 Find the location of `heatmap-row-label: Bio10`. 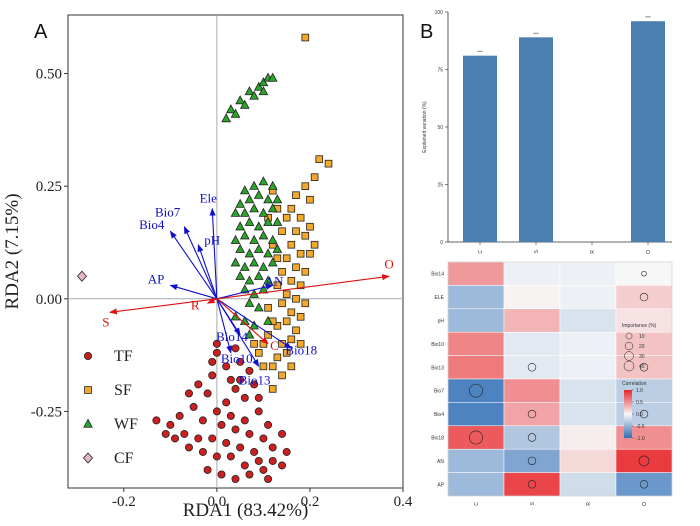

heatmap-row-label: Bio10 is located at coordinates (437, 345).